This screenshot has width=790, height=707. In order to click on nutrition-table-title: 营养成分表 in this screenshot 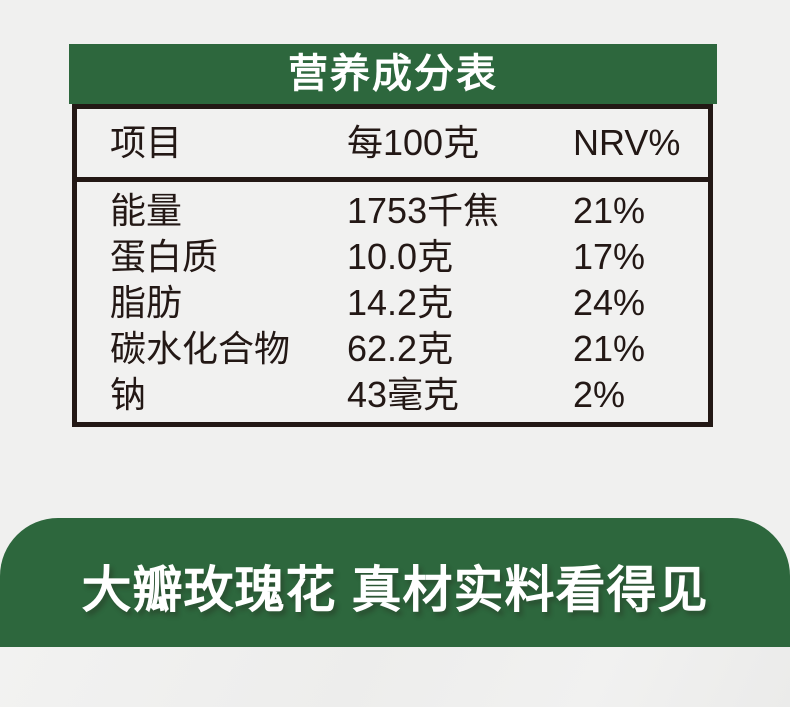, I will do `click(393, 74)`.